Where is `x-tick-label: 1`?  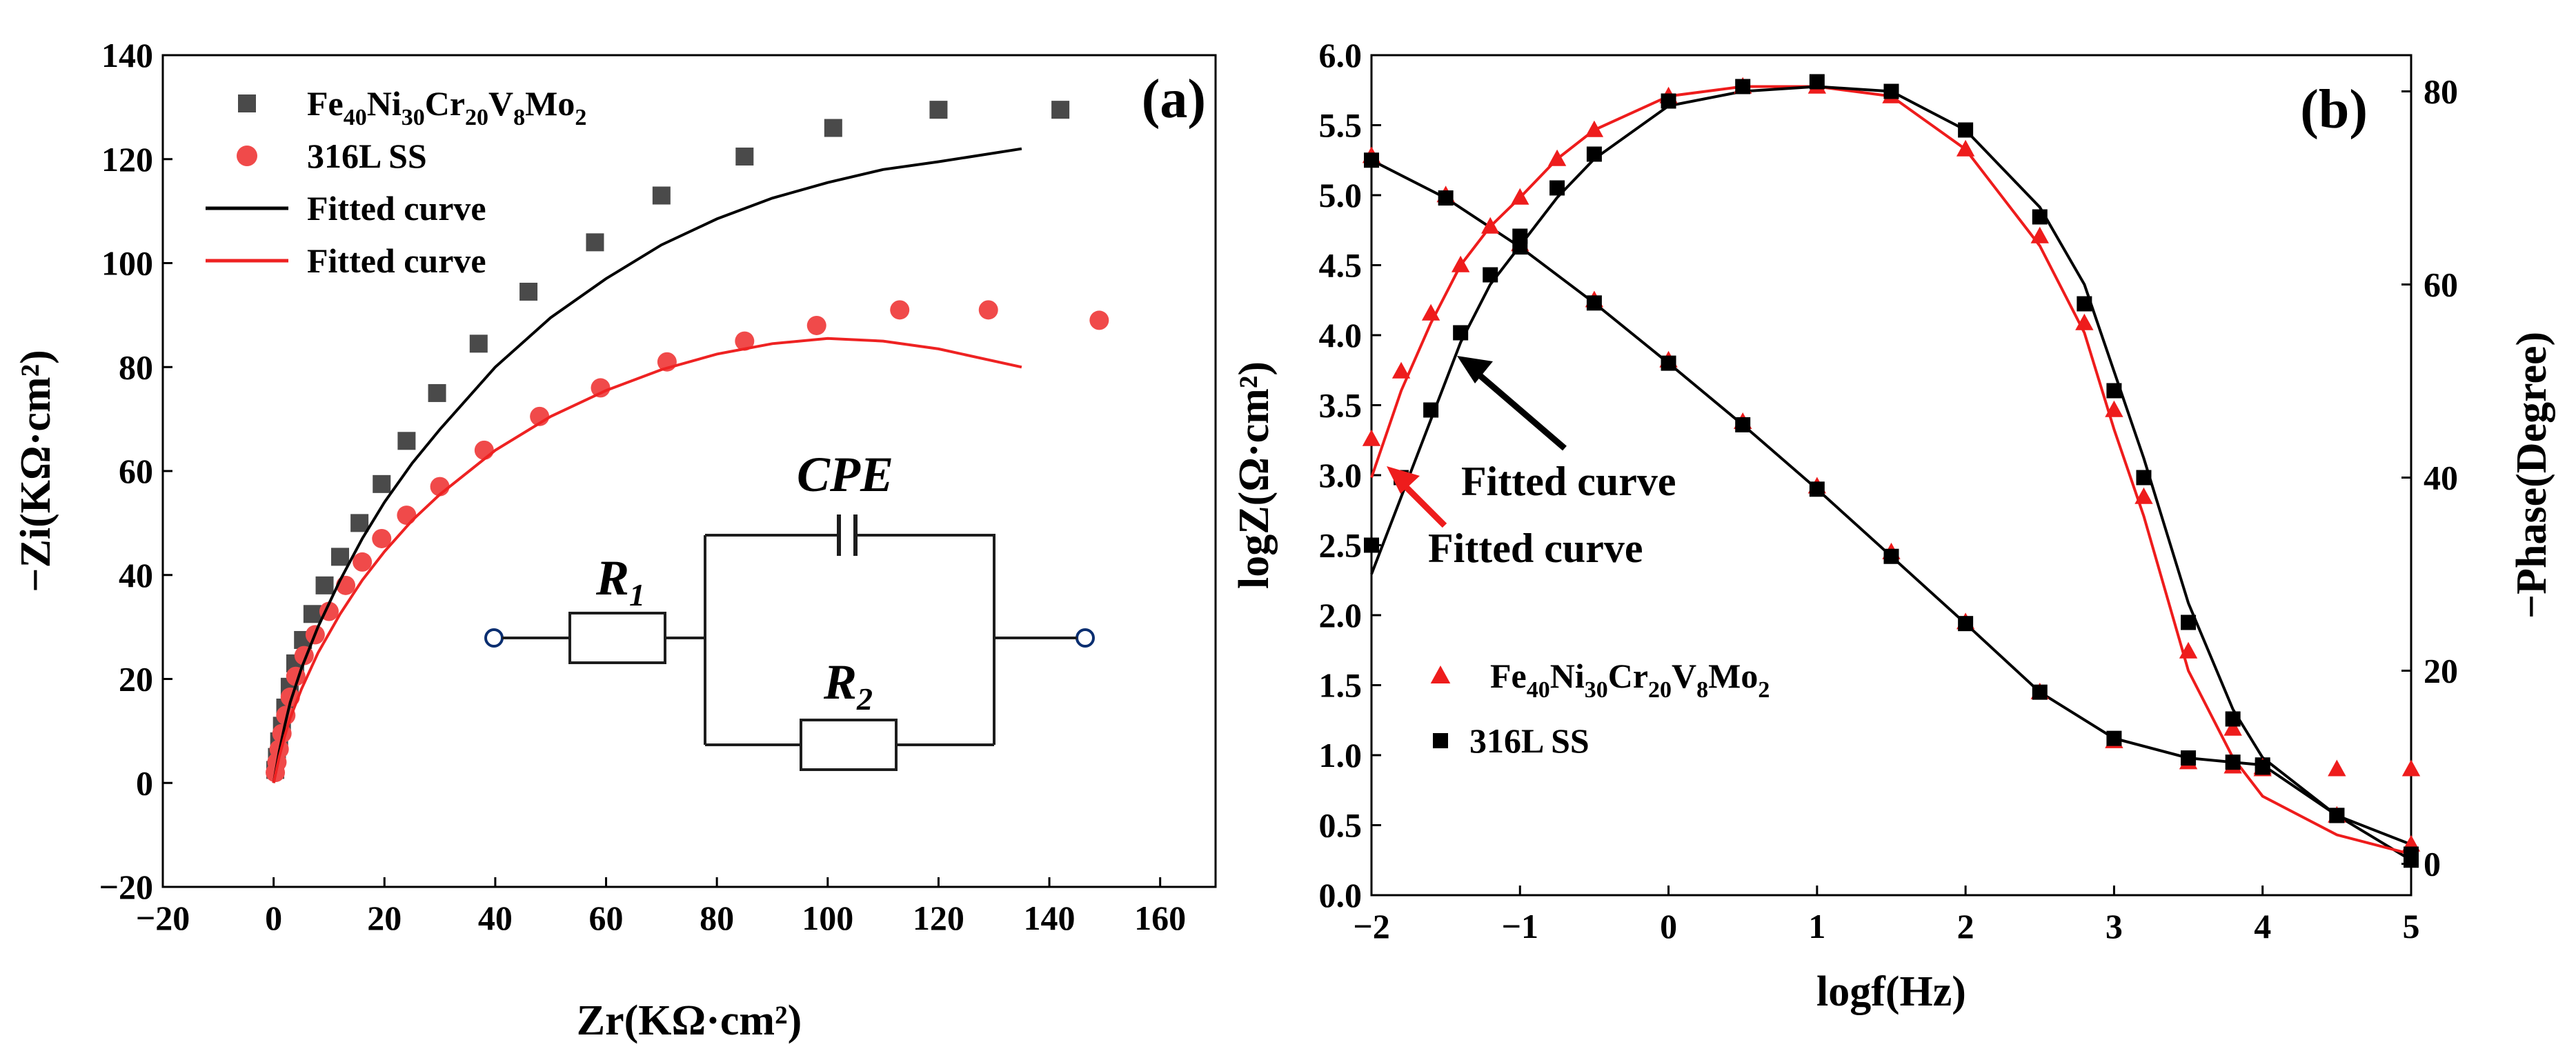 x-tick-label: 1 is located at coordinates (1816, 926).